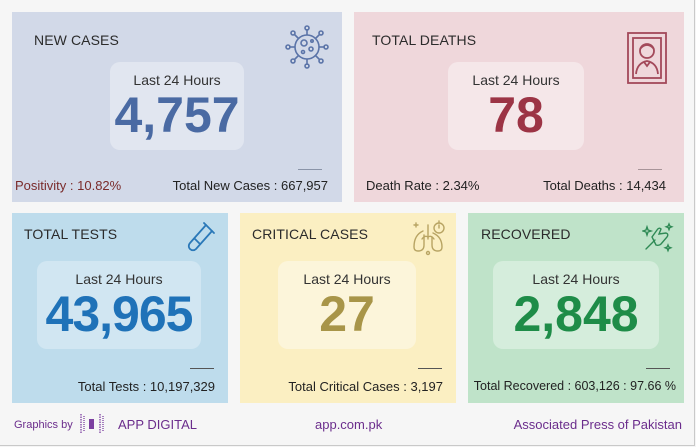  Describe the element at coordinates (365, 386) in the screenshot. I see `total-critical-cases: Total Critical Cases : 3,197` at that location.